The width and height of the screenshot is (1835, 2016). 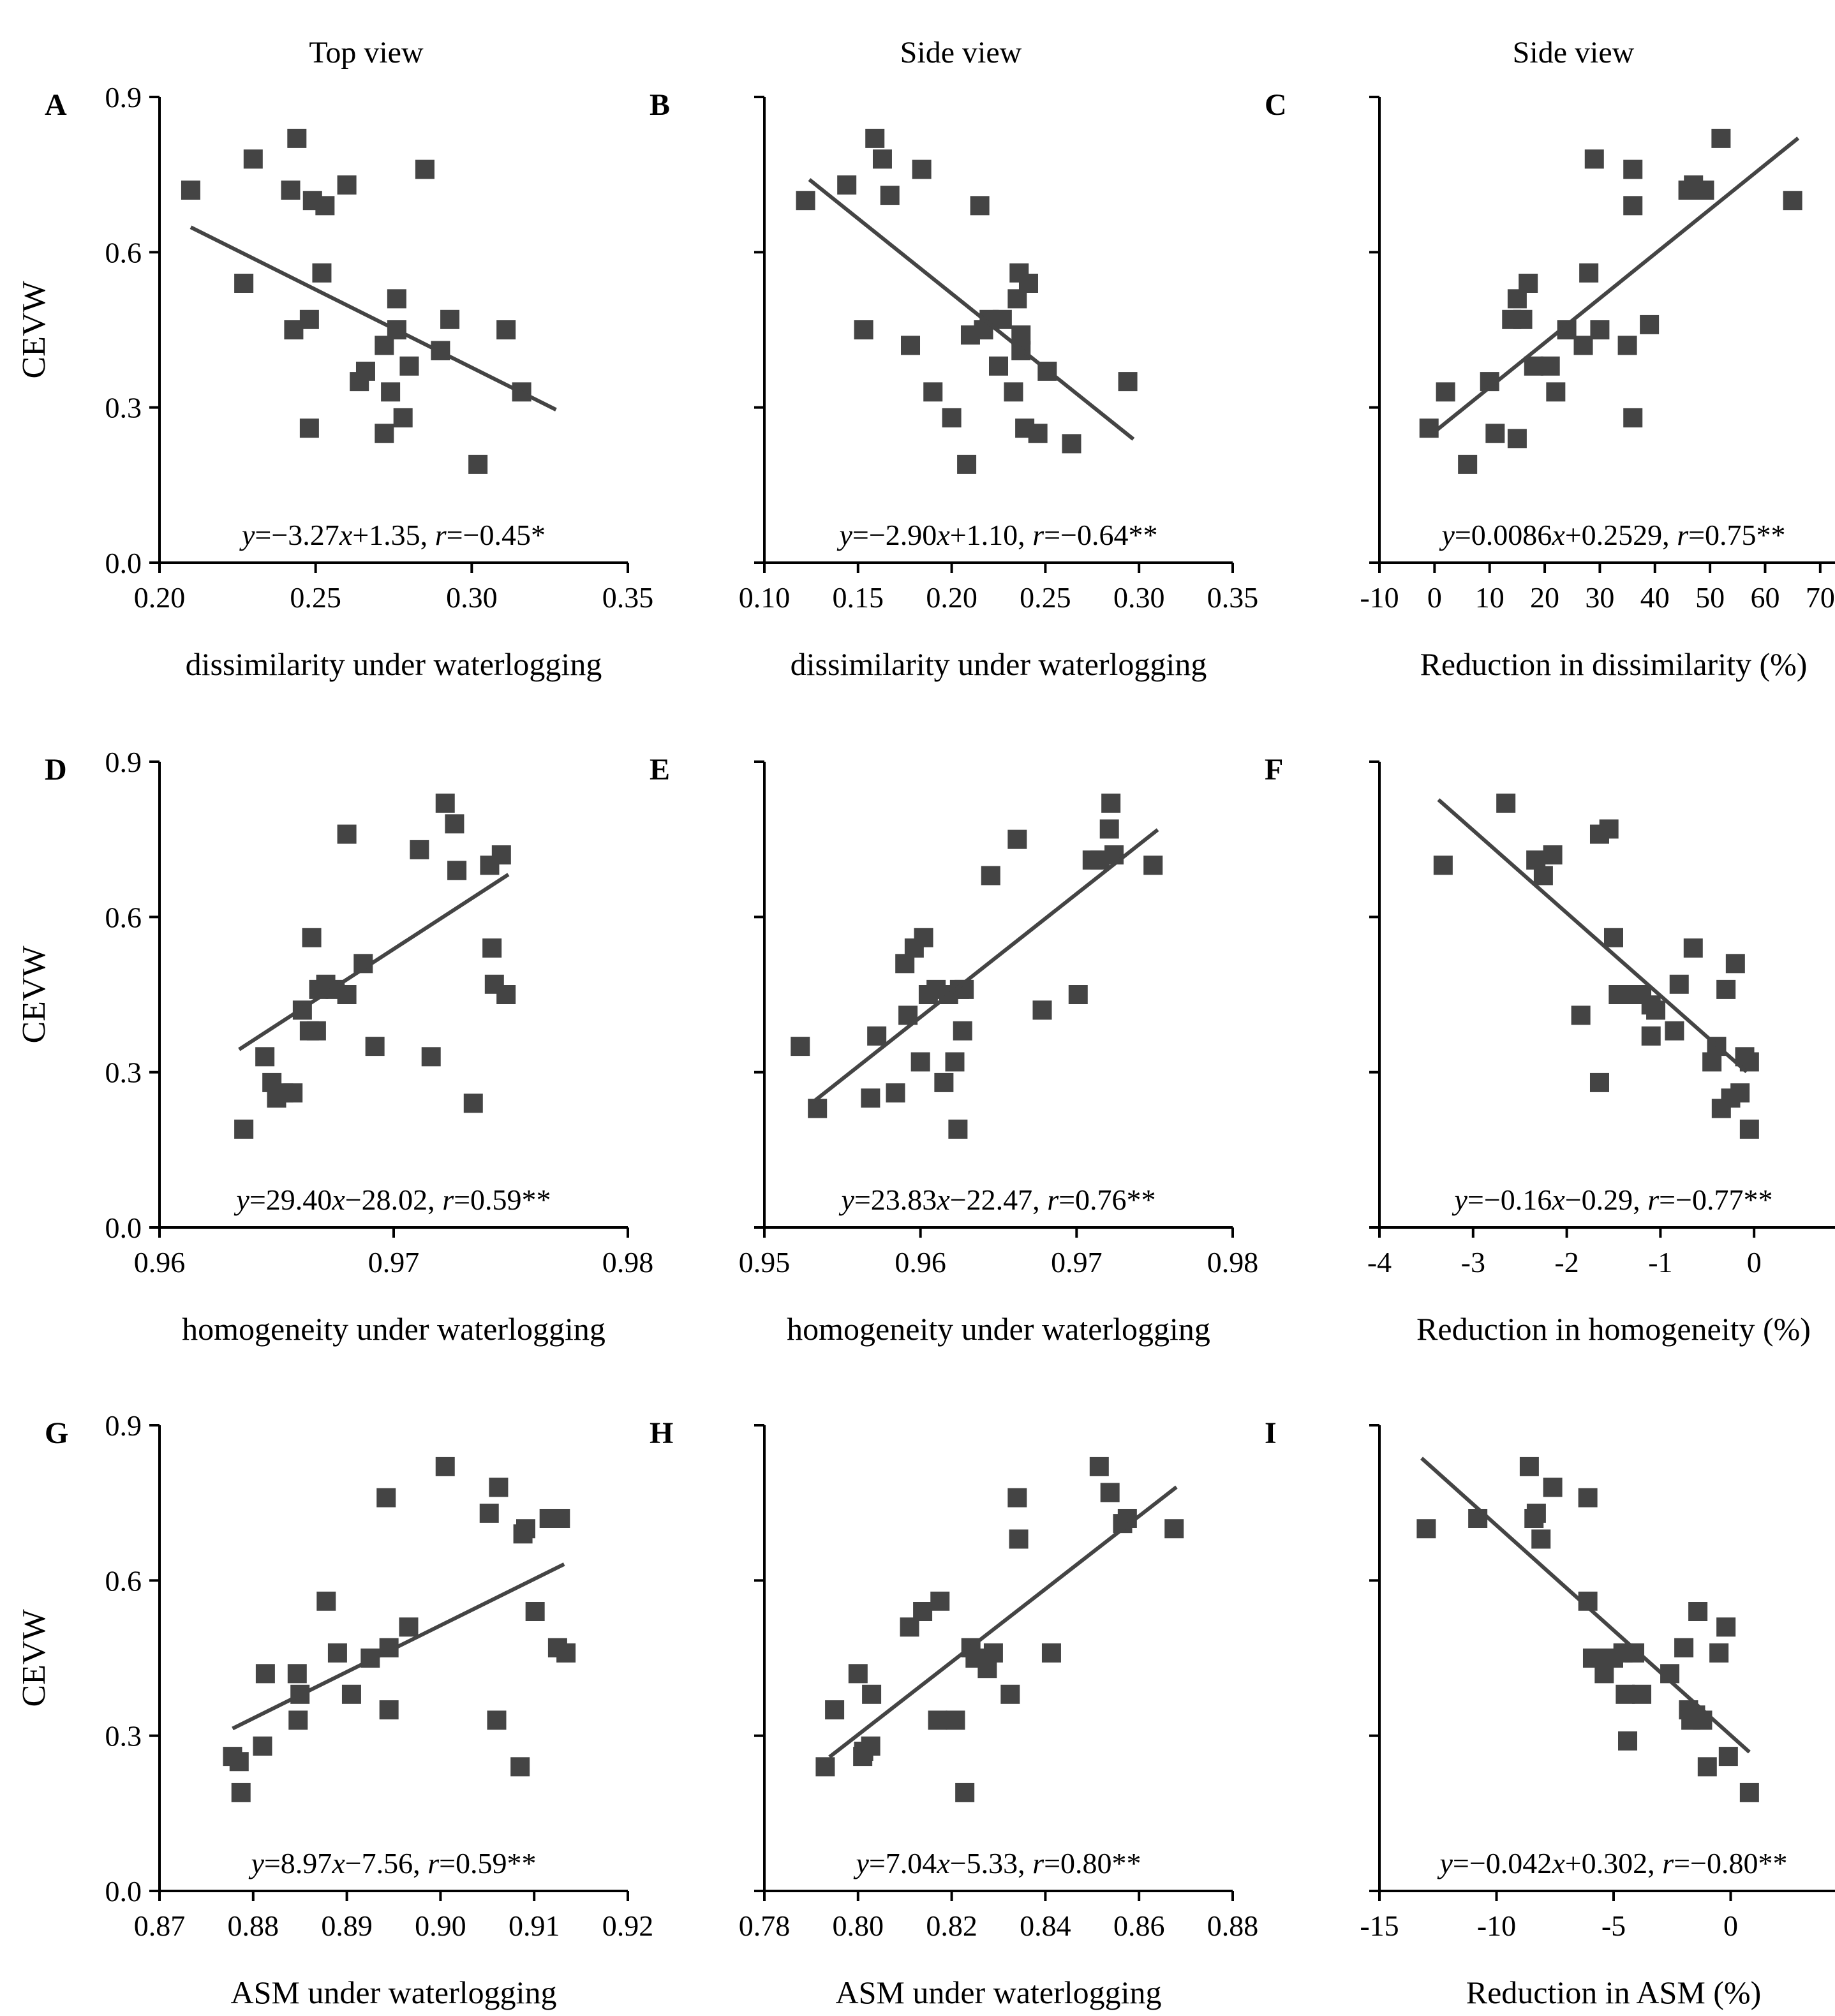 What do you see at coordinates (952, 597) in the screenshot?
I see `x-tick-label: 0.20` at bounding box center [952, 597].